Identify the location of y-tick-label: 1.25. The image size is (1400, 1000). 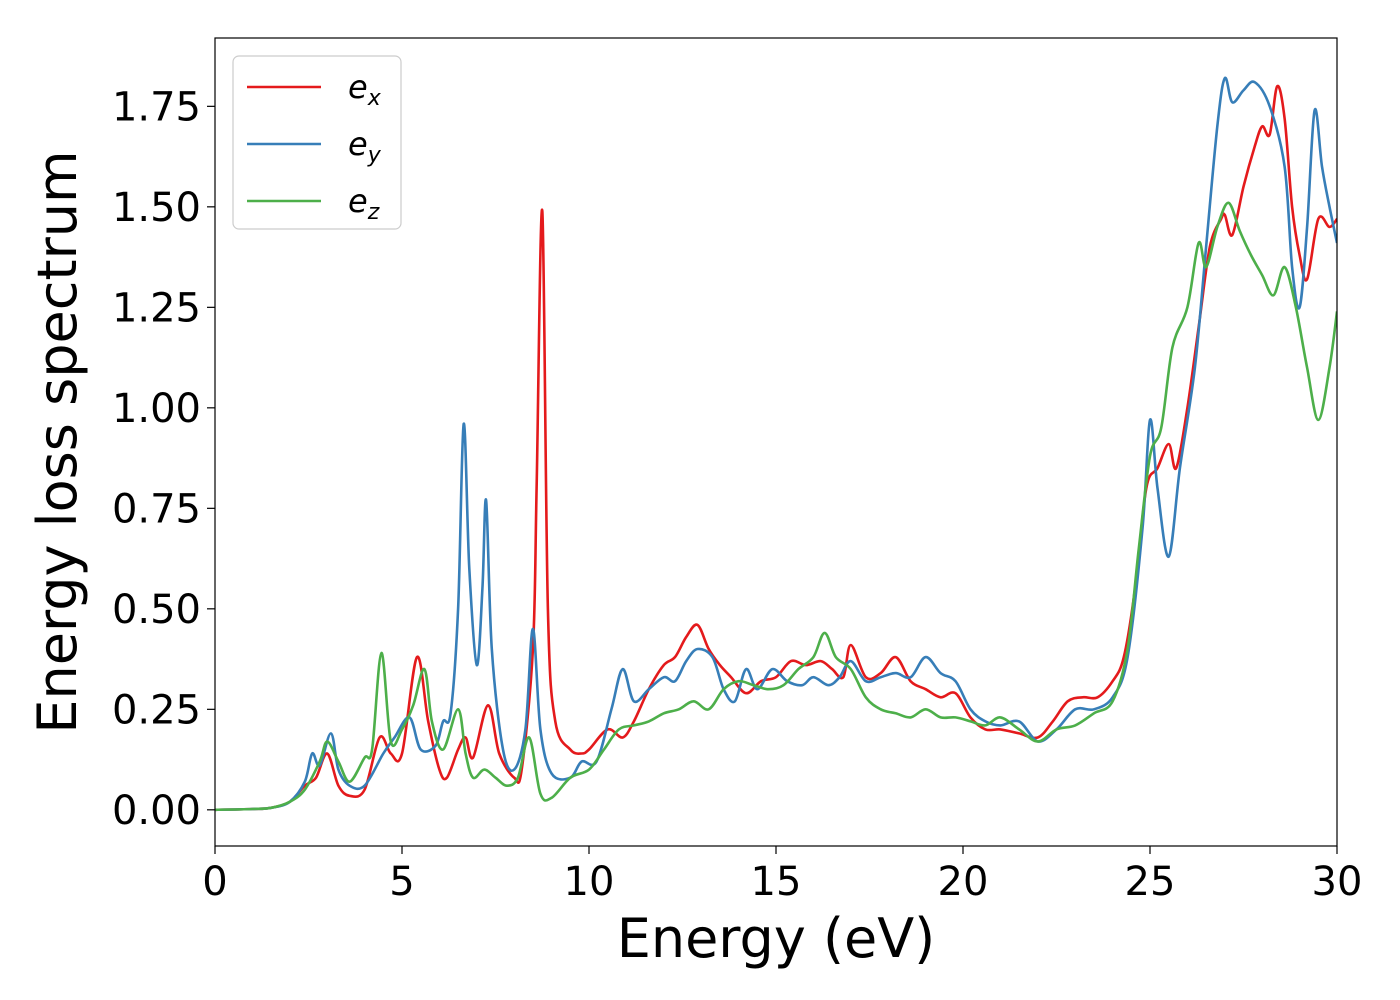
(156, 308).